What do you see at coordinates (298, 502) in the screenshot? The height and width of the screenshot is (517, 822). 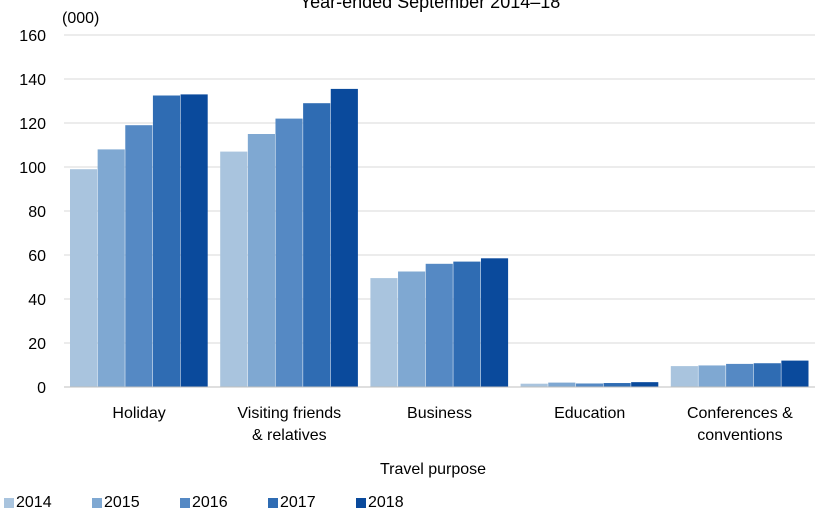 I see `legend-label: 2017` at bounding box center [298, 502].